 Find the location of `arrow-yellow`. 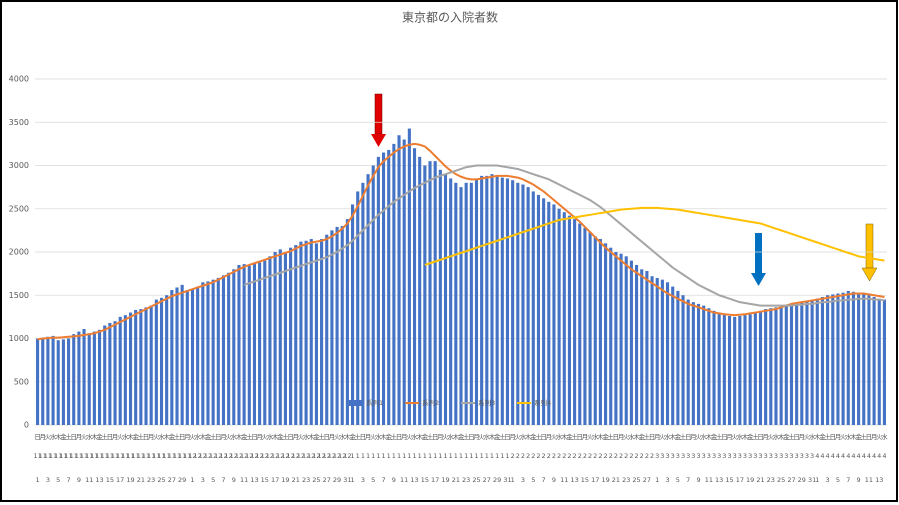

arrow-yellow is located at coordinates (869, 252).